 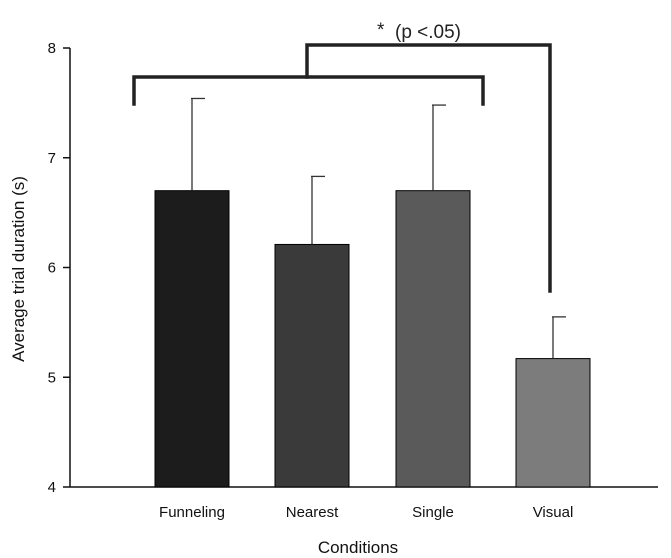 What do you see at coordinates (433, 339) in the screenshot?
I see `bar-single` at bounding box center [433, 339].